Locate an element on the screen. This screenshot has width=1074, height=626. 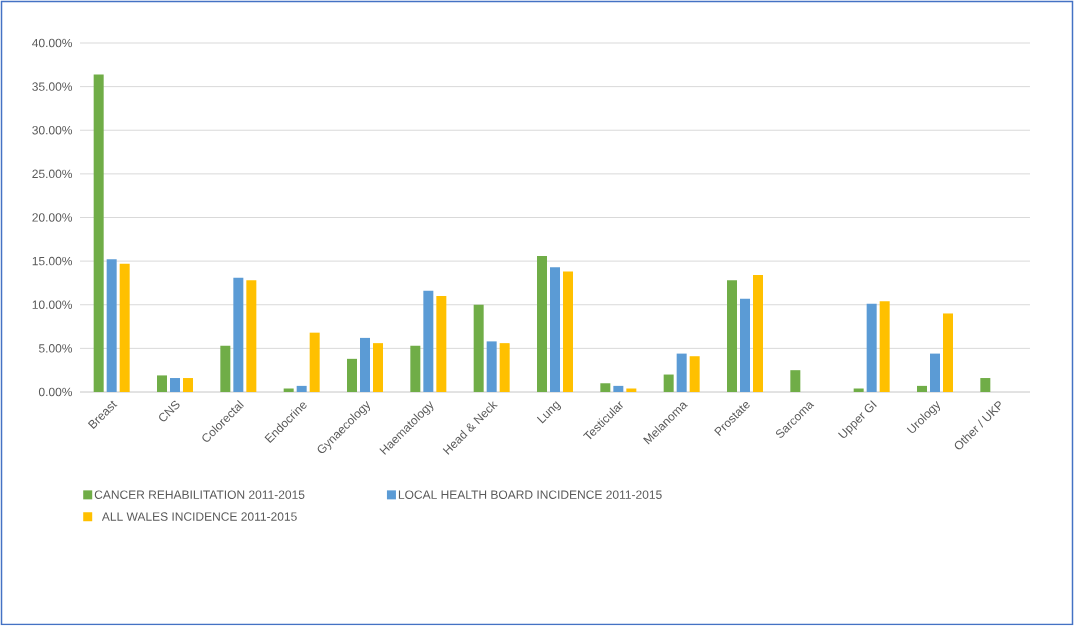
y-tick-label: 5.00% is located at coordinates (55, 348).